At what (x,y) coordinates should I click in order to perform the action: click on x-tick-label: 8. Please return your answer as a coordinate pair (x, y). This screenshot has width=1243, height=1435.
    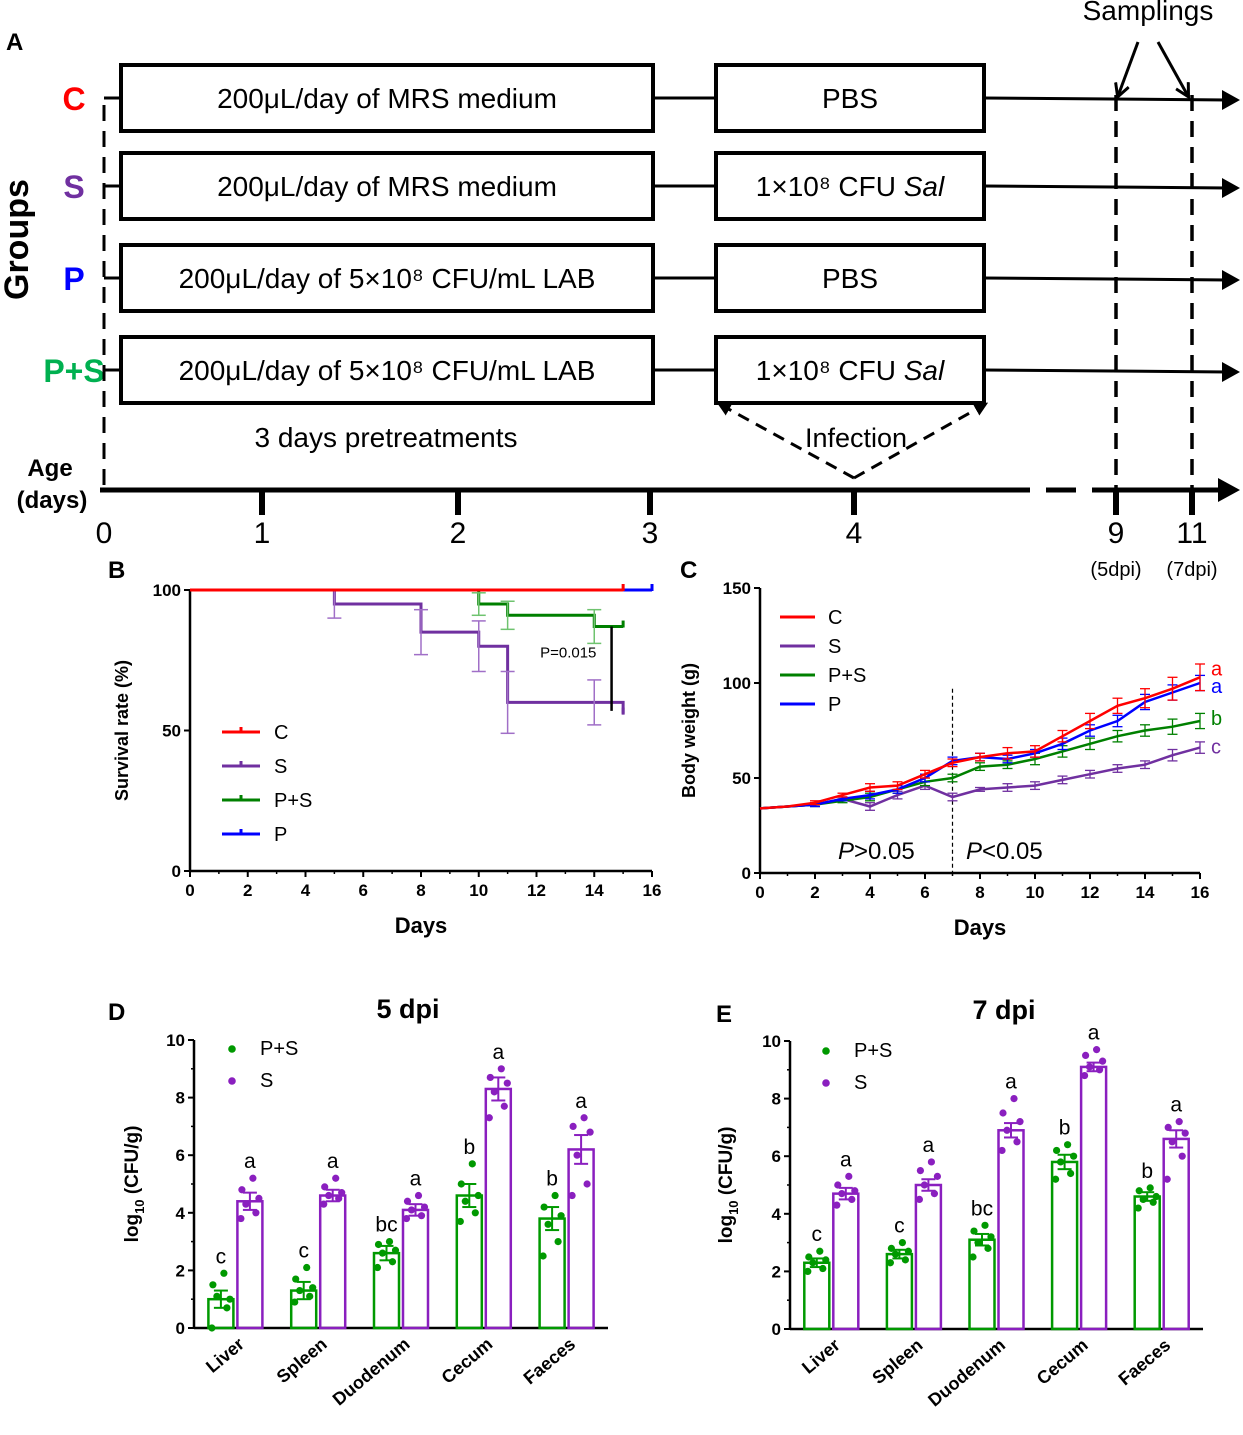
    Looking at the image, I should click on (979, 892).